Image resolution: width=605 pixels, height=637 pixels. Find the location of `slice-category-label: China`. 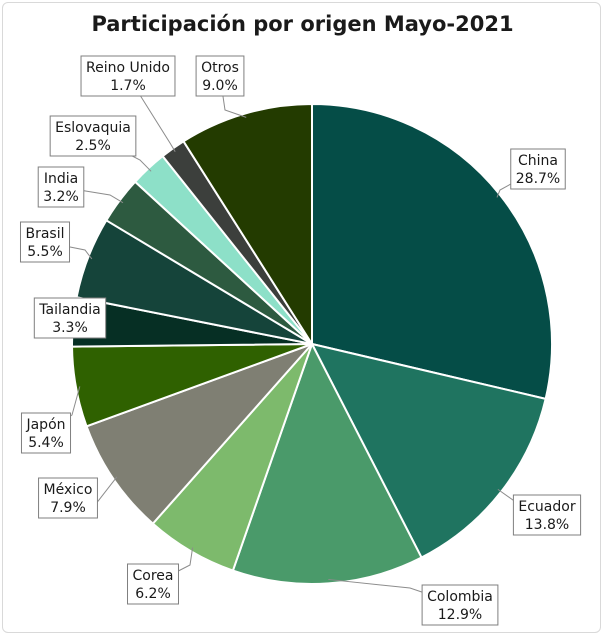

slice-category-label: China is located at coordinates (538, 161).